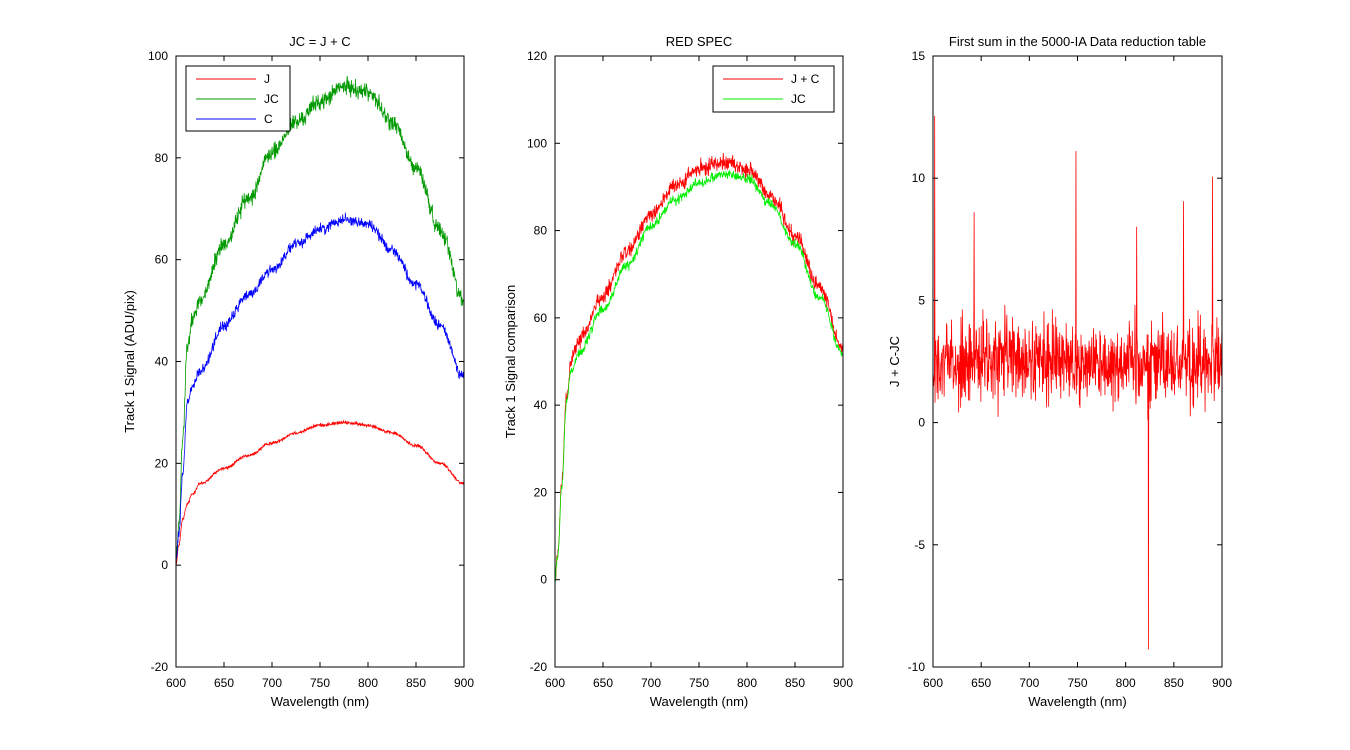  I want to click on legend: J JC C, so click(238, 98).